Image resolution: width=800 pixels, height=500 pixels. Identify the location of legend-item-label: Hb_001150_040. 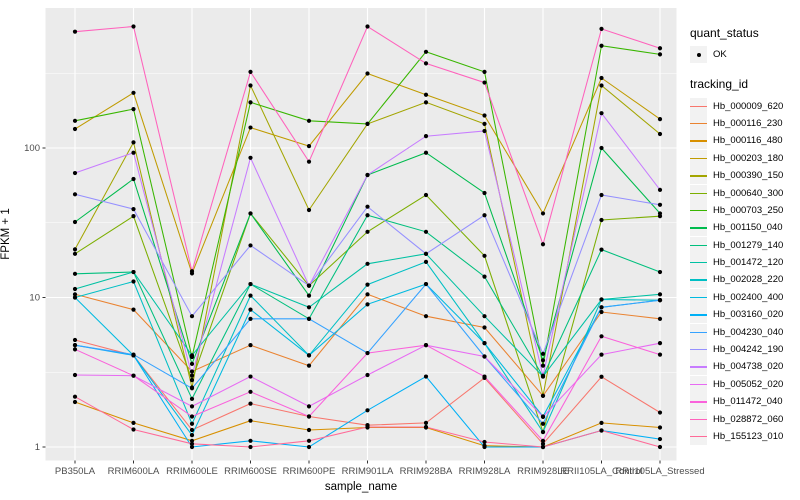
(748, 228).